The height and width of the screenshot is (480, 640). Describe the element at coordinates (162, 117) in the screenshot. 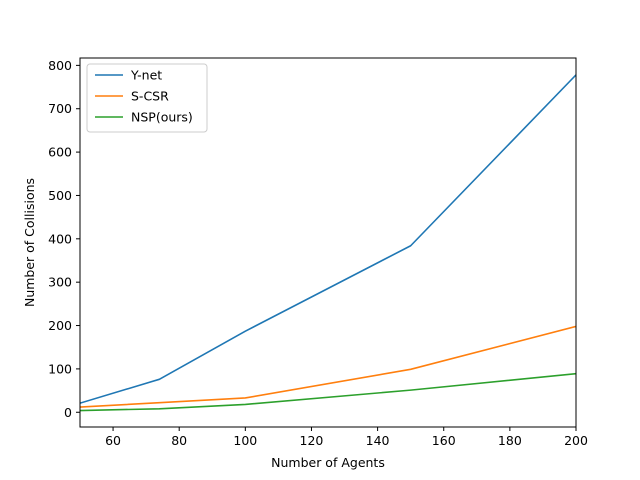

I see `legend-label: NSP(ours)` at that location.